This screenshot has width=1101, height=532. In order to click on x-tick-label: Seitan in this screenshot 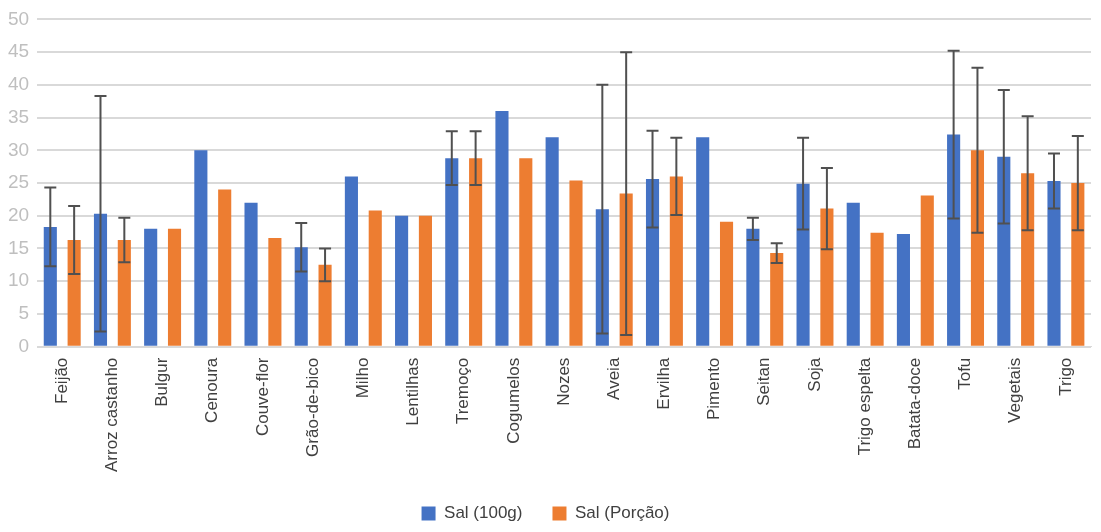, I will do `click(764, 381)`.